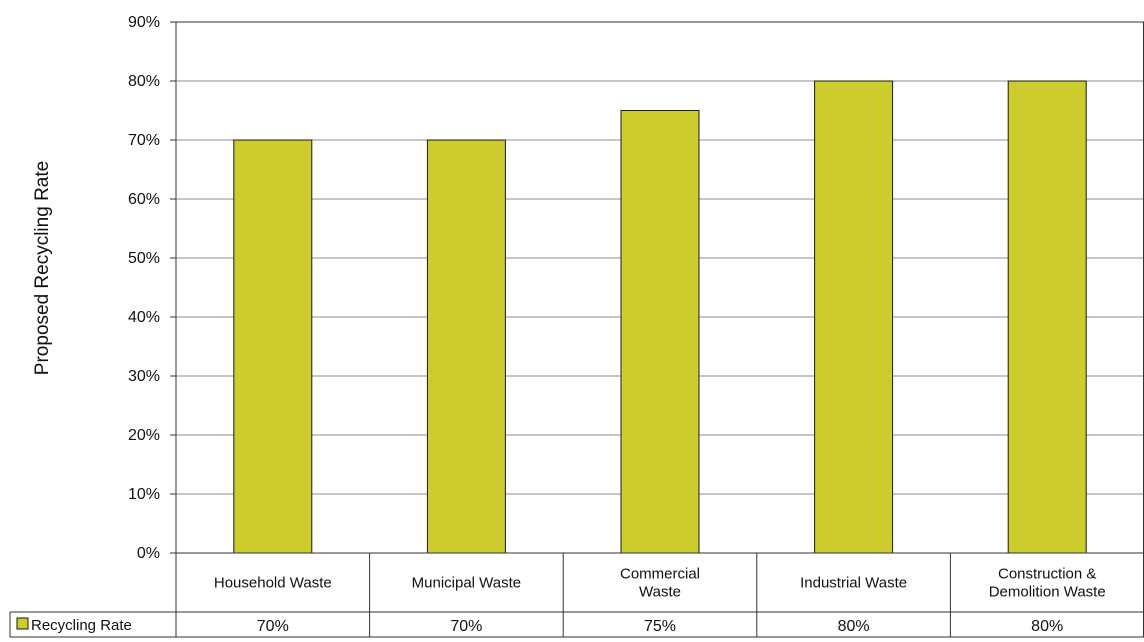 The width and height of the screenshot is (1144, 642). What do you see at coordinates (853, 583) in the screenshot?
I see `category-label: Industrial Waste` at bounding box center [853, 583].